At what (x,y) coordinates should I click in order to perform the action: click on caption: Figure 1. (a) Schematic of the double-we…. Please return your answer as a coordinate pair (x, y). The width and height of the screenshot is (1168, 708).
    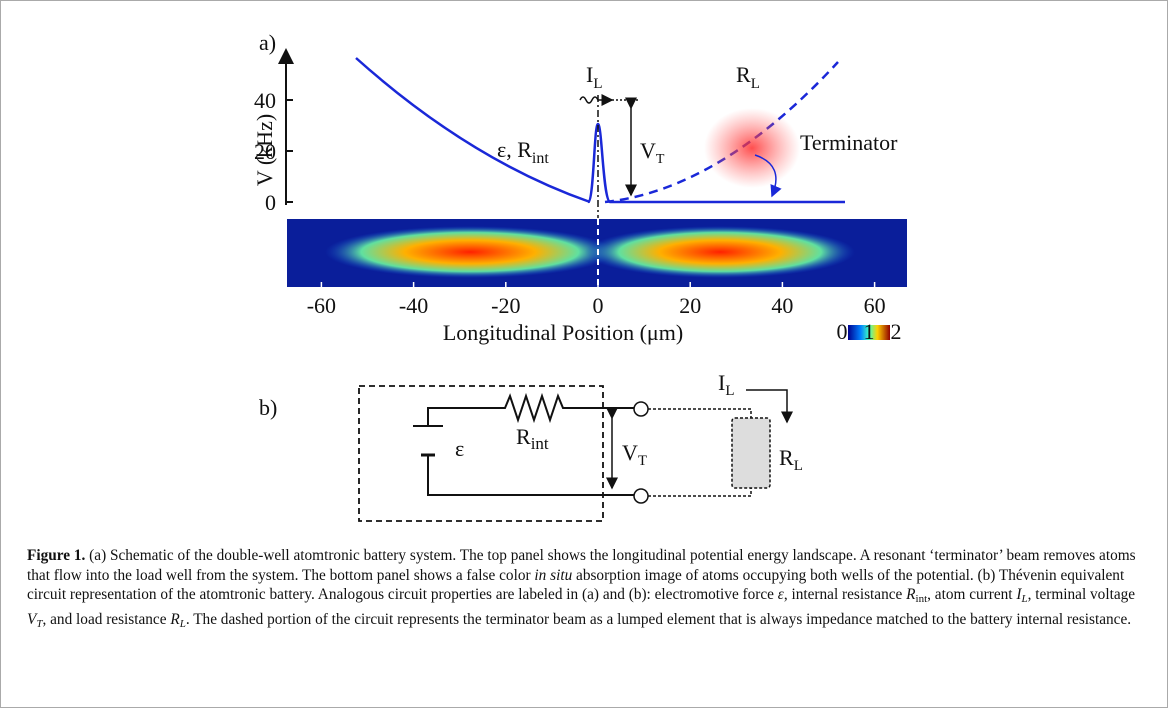
    Looking at the image, I should click on (584, 590).